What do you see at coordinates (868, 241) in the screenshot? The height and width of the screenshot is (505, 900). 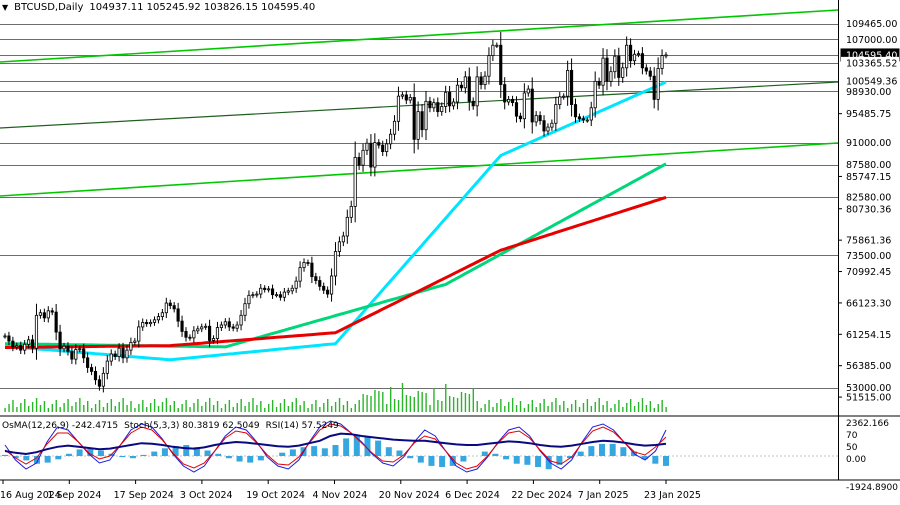 I see `y-tick-label: 75861.36` at bounding box center [868, 241].